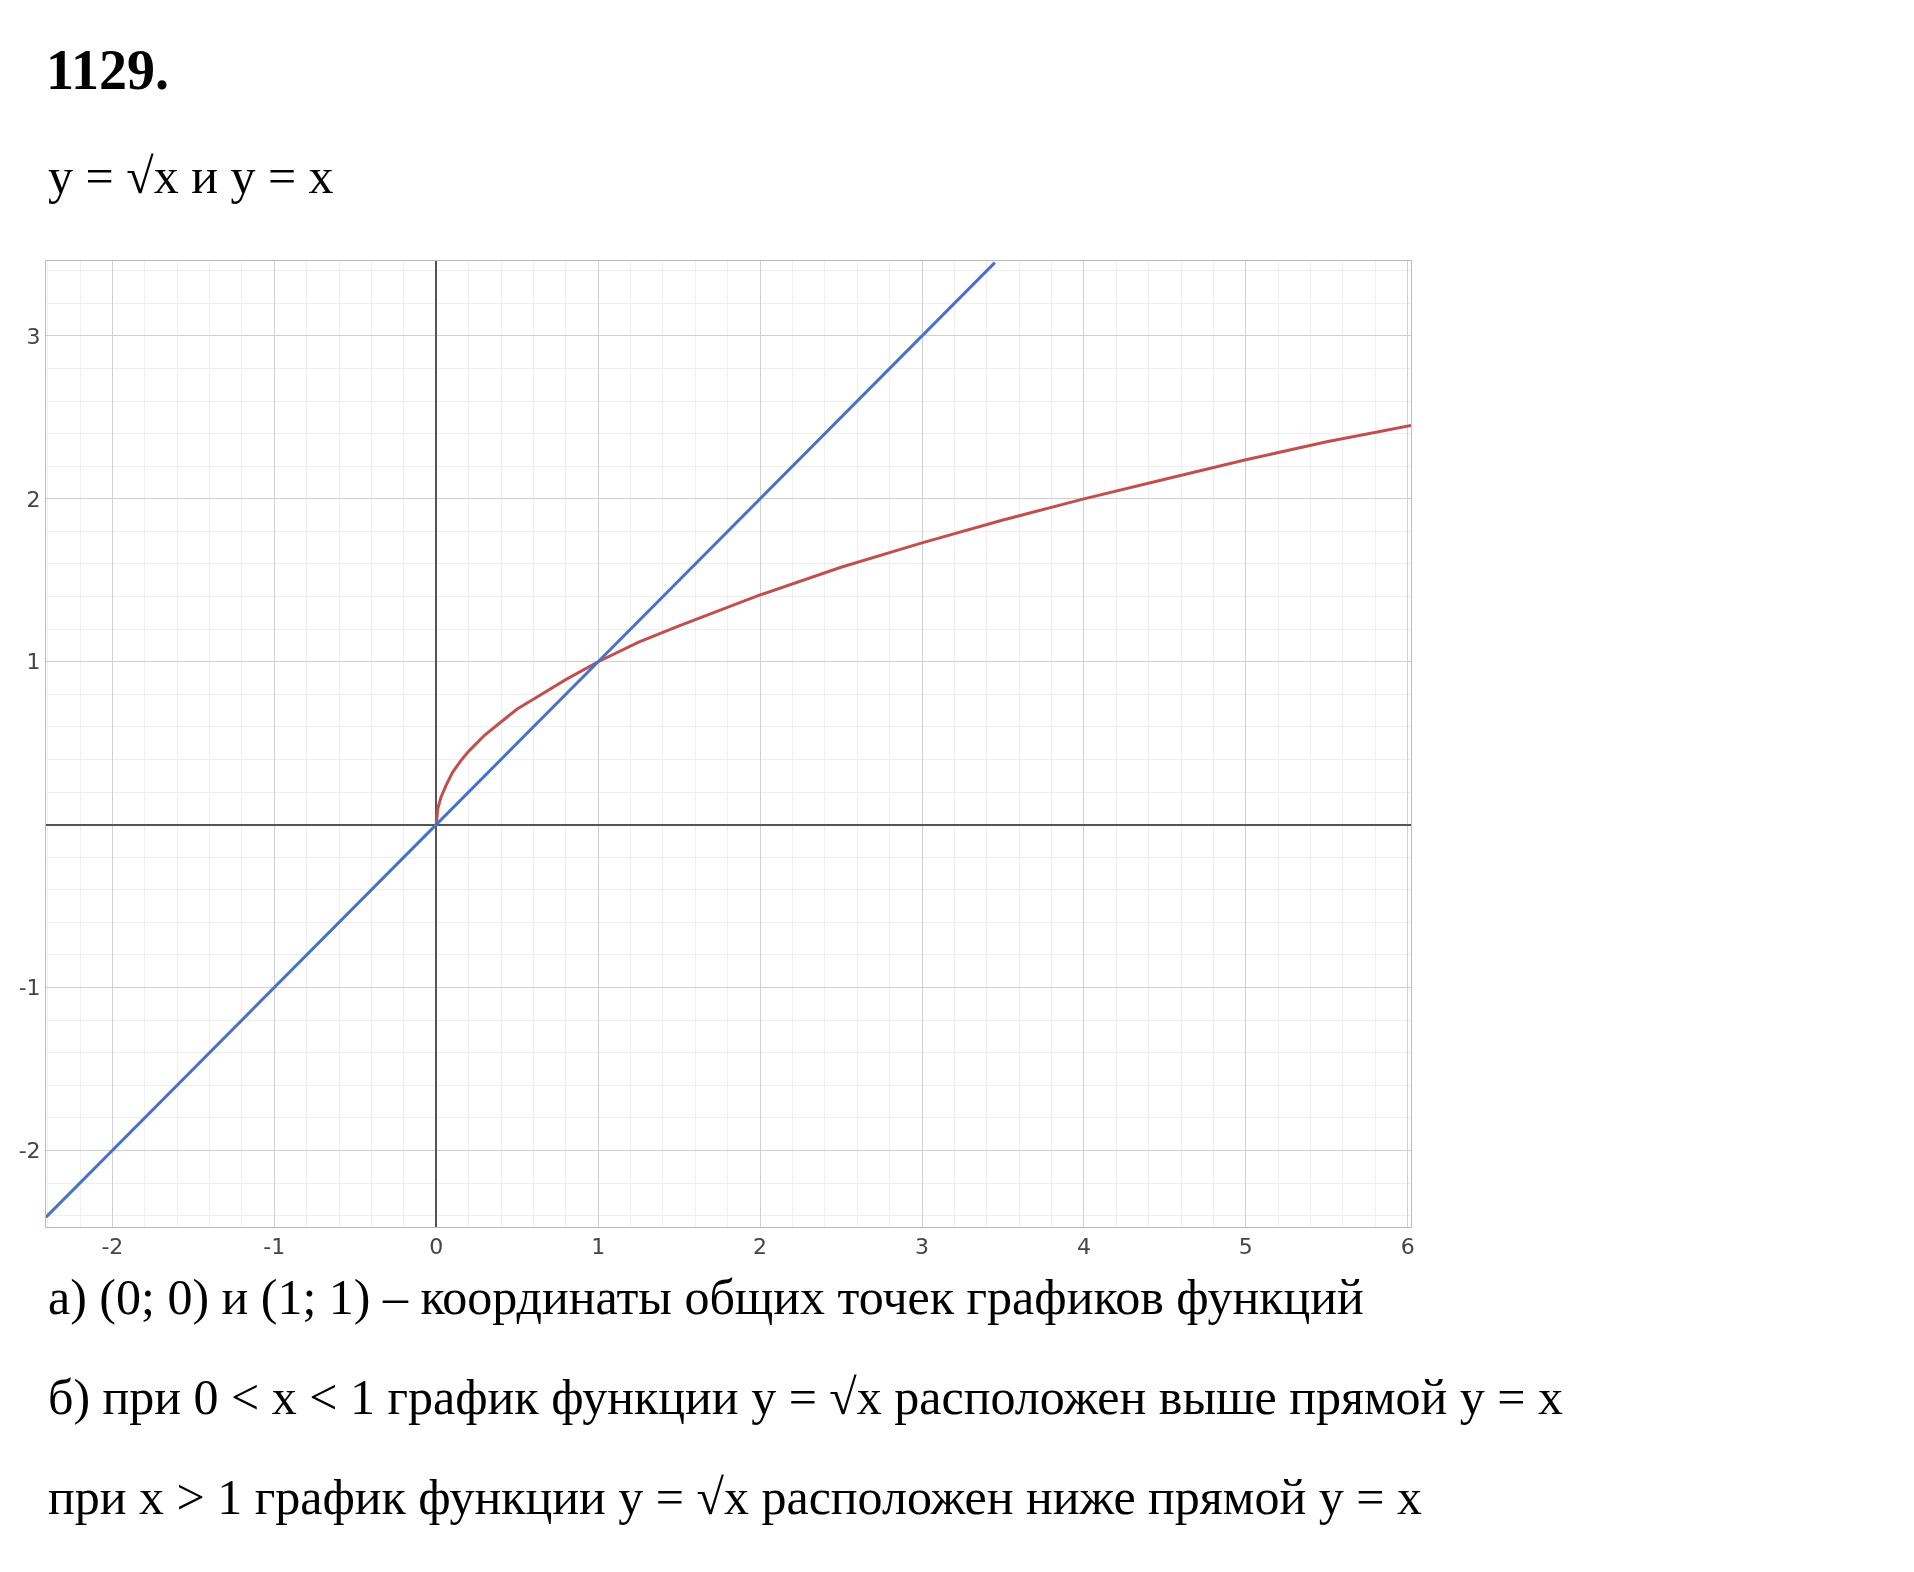 The height and width of the screenshot is (1572, 1914). What do you see at coordinates (274, 1247) in the screenshot?
I see `x-tick-label: -1` at bounding box center [274, 1247].